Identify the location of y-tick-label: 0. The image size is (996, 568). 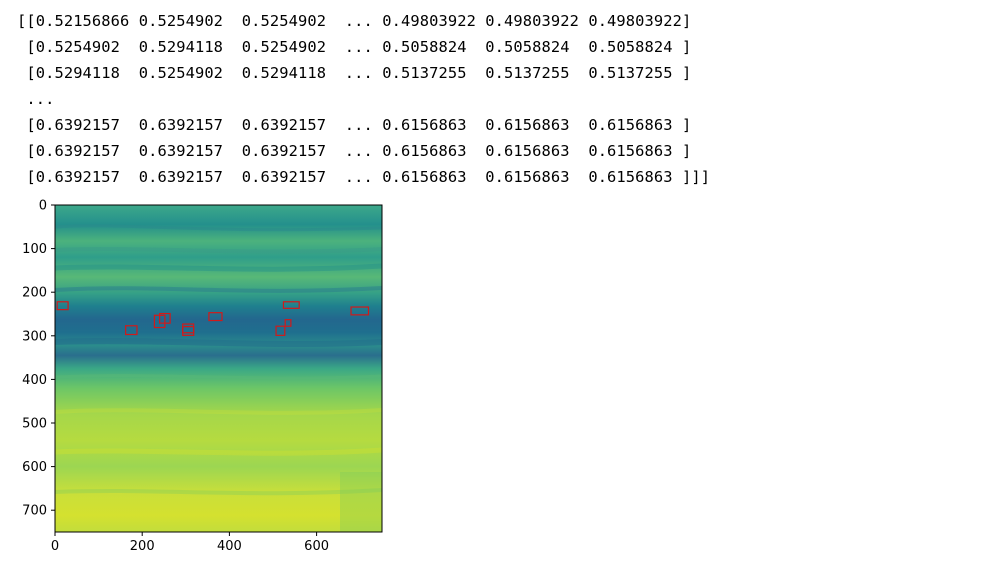
(43, 206).